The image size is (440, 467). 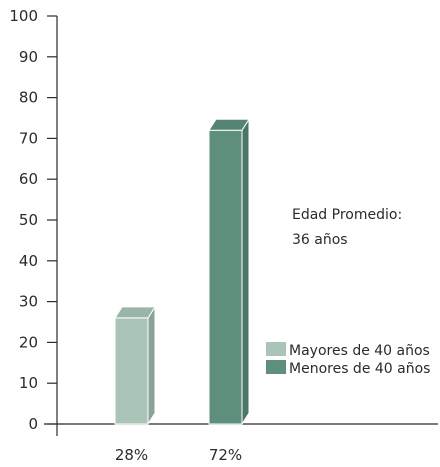 What do you see at coordinates (320, 240) in the screenshot?
I see `annotation-line-2: 36 años` at bounding box center [320, 240].